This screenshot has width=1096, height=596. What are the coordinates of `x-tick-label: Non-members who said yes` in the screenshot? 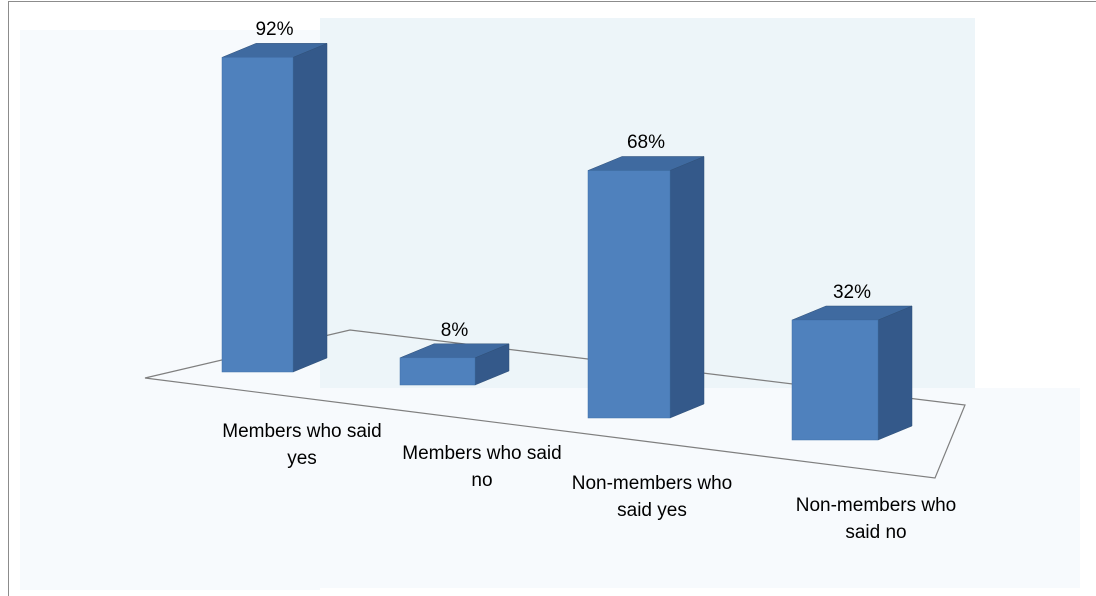 It's located at (652, 497).